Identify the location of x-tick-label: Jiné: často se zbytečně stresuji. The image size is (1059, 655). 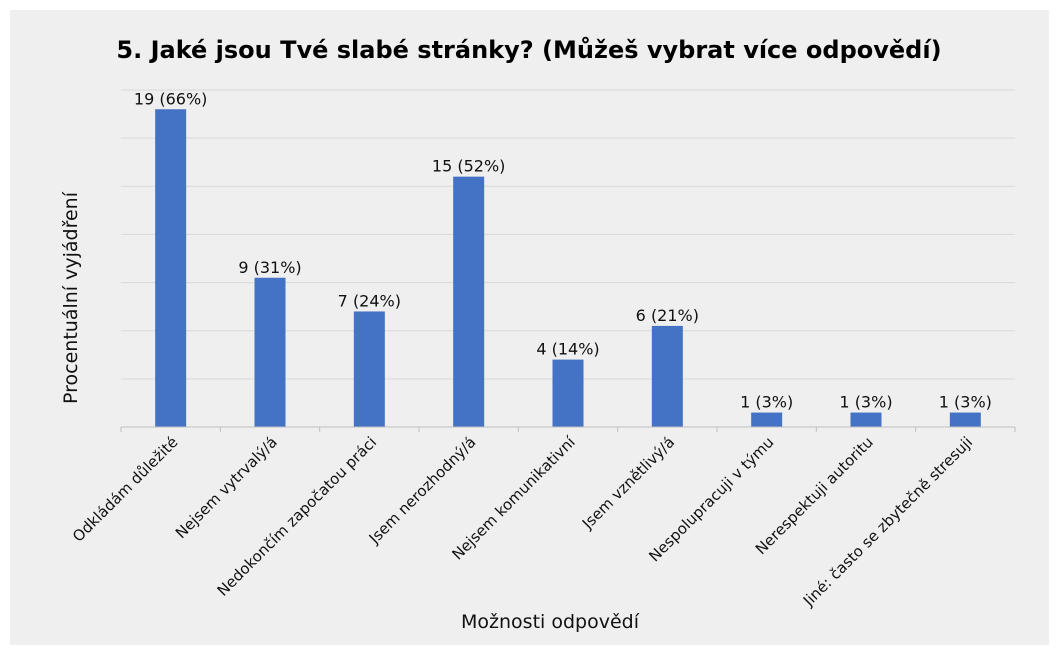
(887, 521).